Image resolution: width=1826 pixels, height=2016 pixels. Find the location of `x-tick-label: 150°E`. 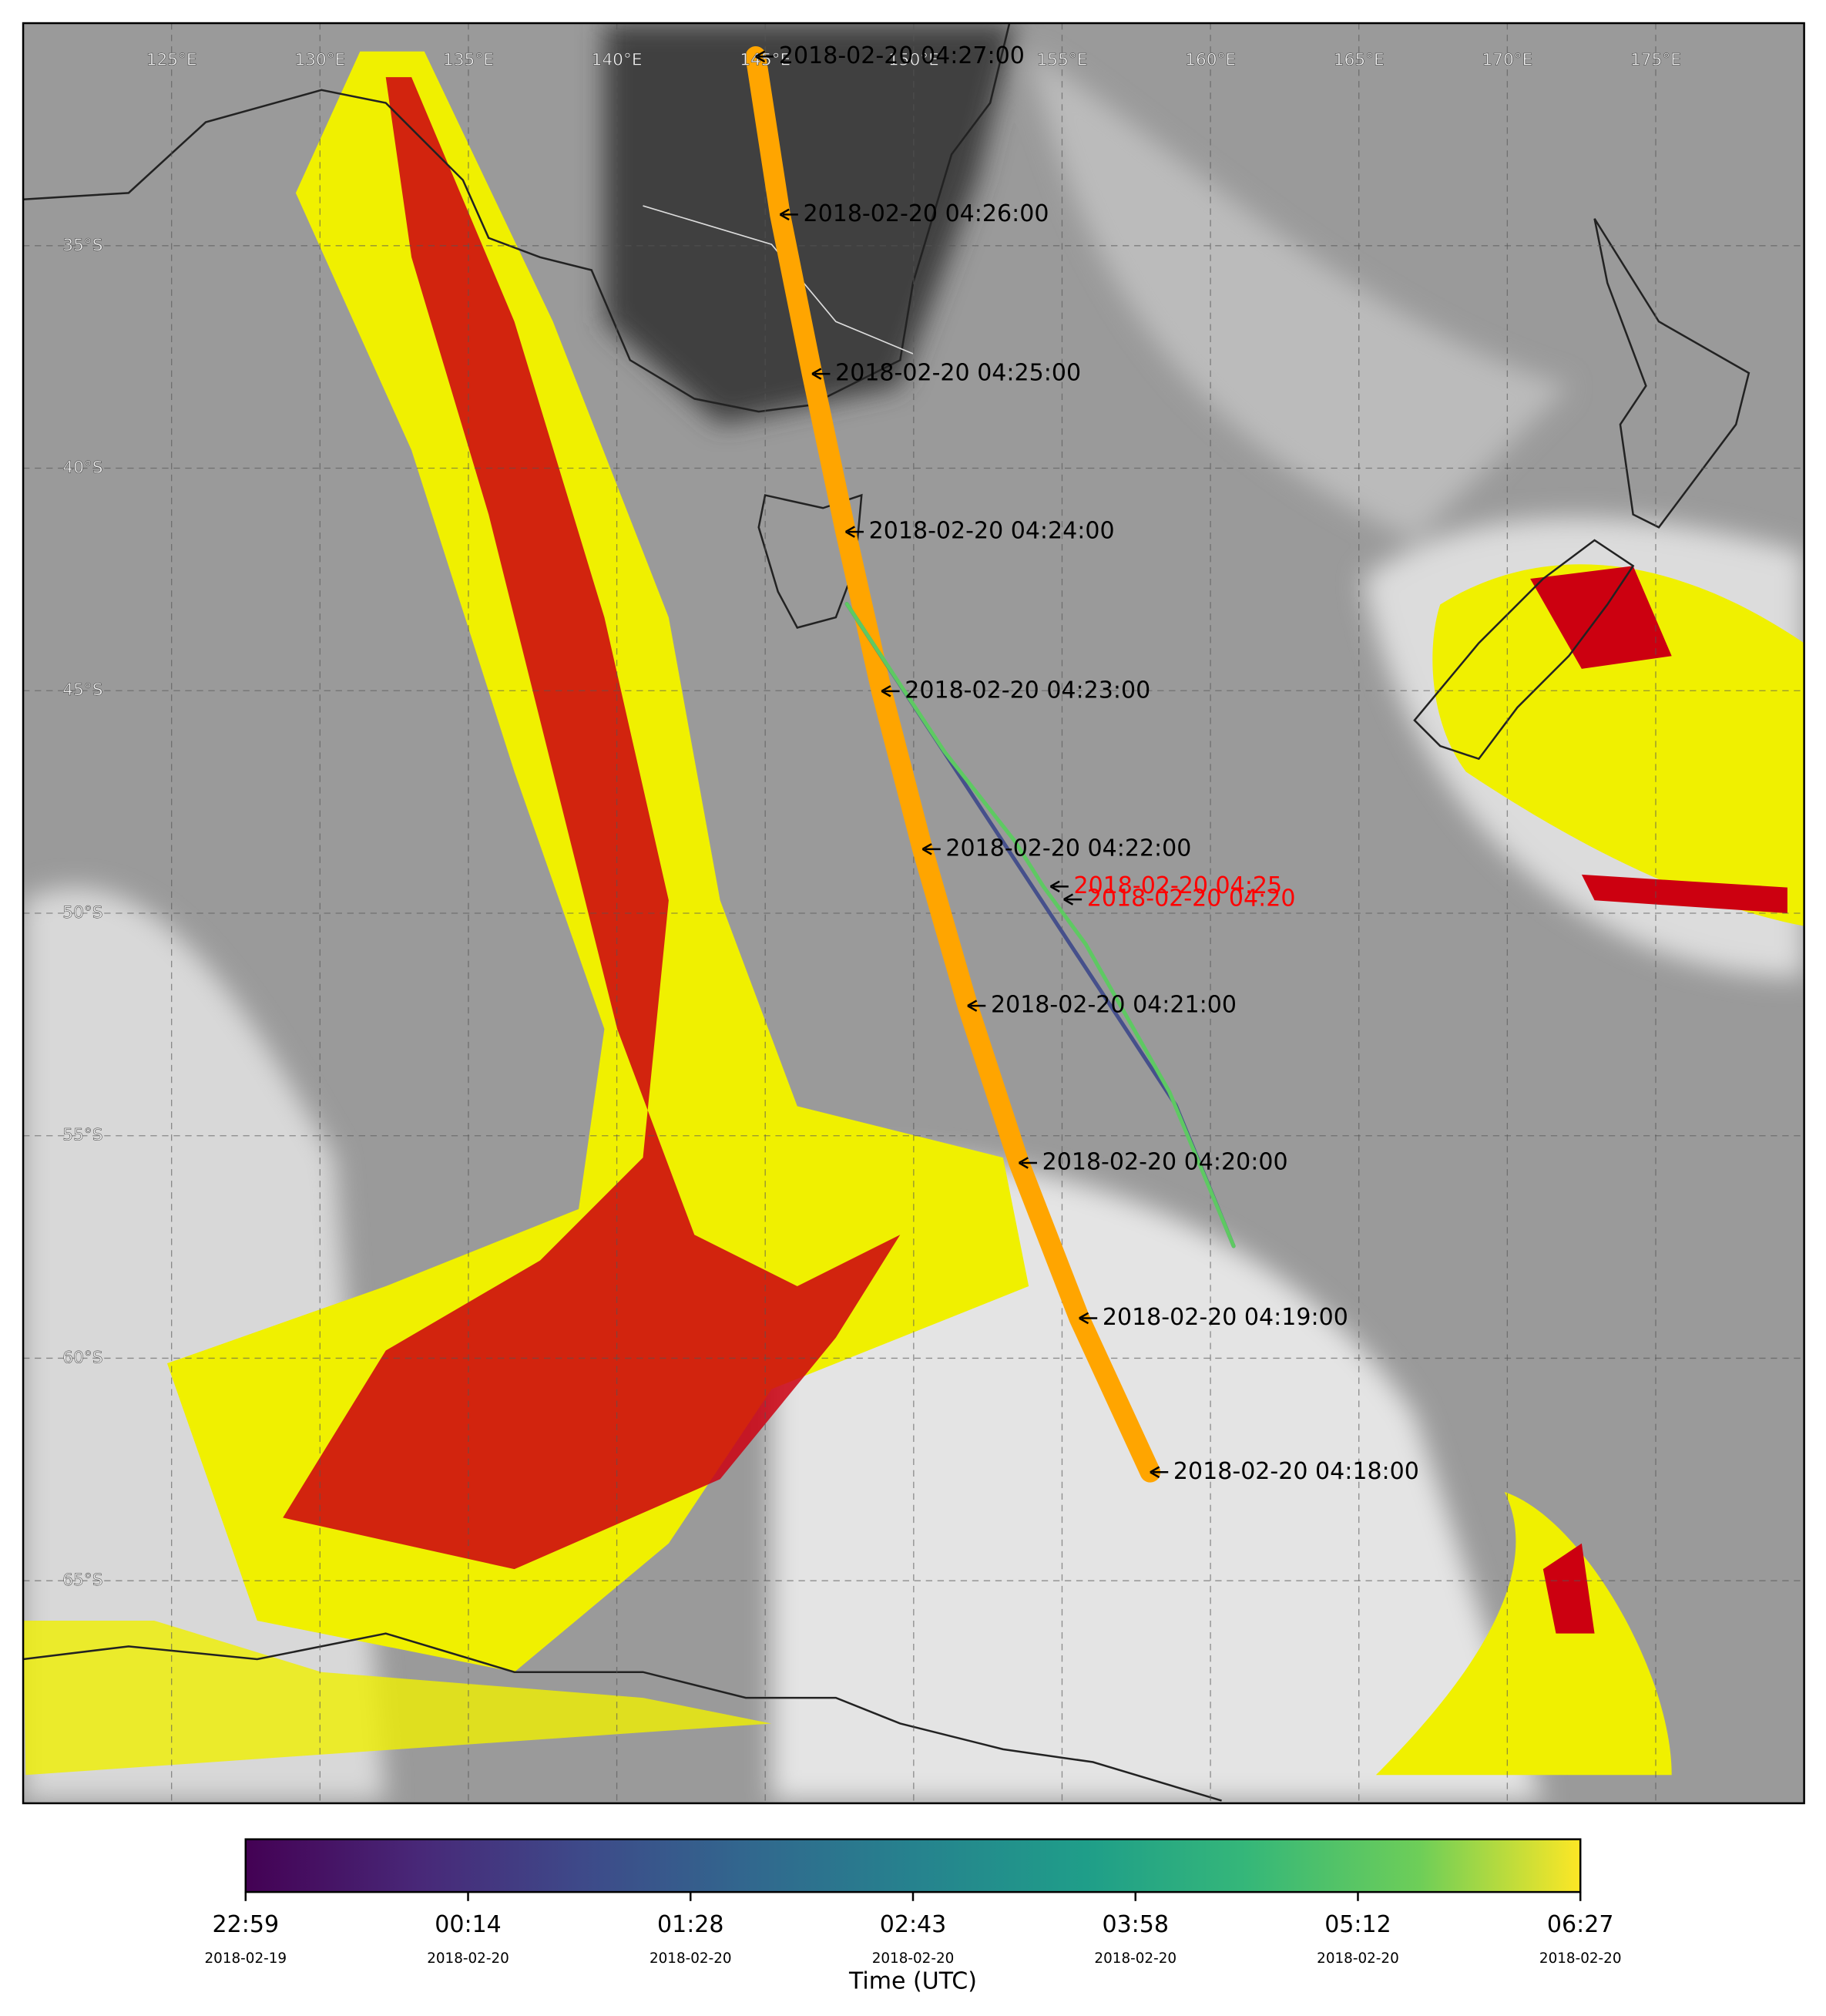

x-tick-label: 150°E is located at coordinates (913, 60).